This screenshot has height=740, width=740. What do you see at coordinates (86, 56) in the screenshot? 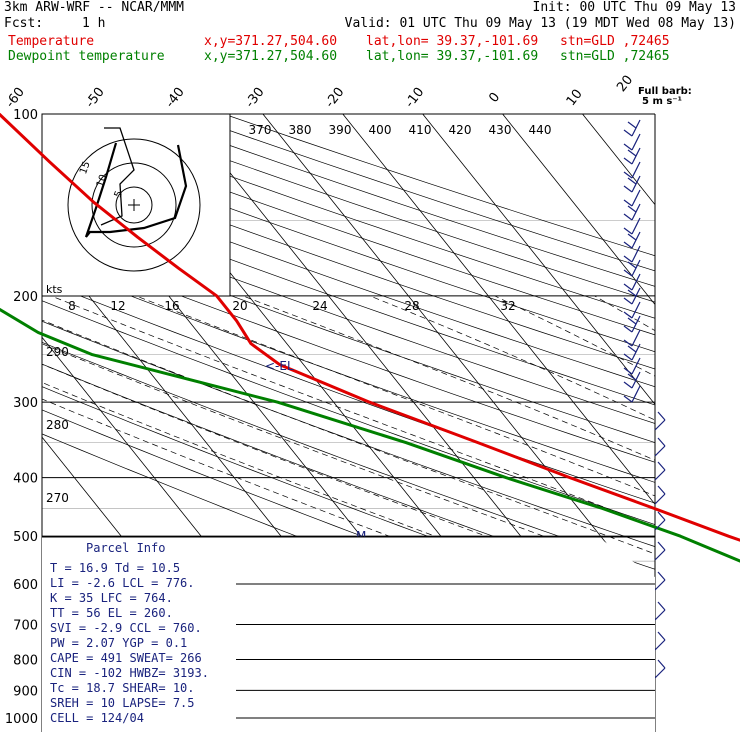
I see `dewpoint-legend: Dewpoint temperature` at bounding box center [86, 56].